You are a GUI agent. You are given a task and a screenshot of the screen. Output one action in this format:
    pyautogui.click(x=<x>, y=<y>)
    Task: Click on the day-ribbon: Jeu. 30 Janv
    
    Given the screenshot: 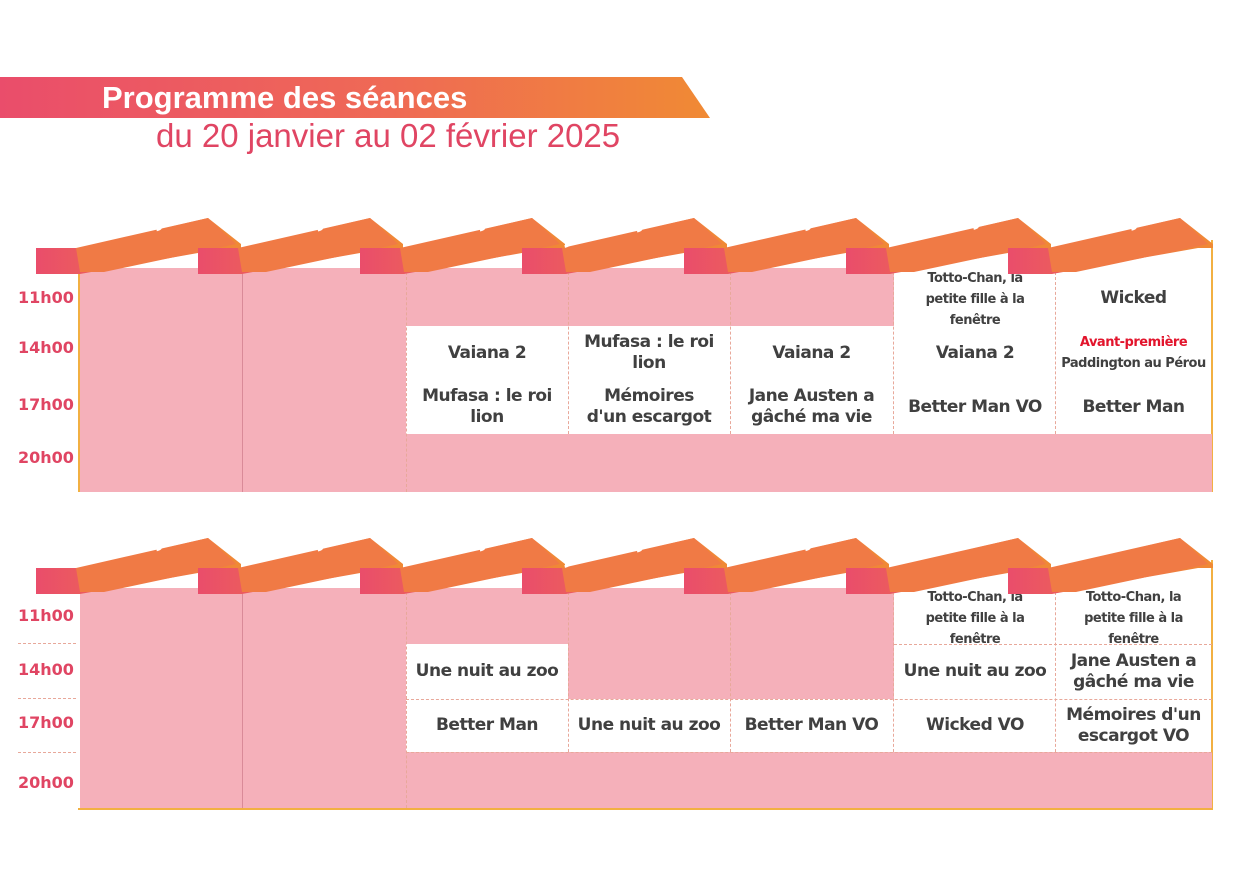 What is the action you would take?
    pyautogui.click(x=624, y=558)
    